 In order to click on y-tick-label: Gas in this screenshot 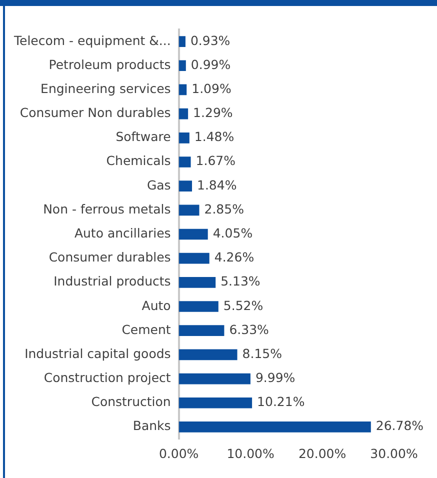, I will do `click(158, 184)`.